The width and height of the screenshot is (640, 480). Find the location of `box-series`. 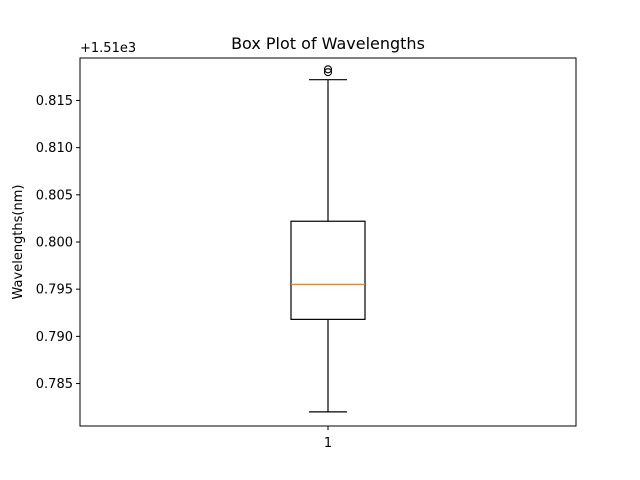

box-series is located at coordinates (328, 239).